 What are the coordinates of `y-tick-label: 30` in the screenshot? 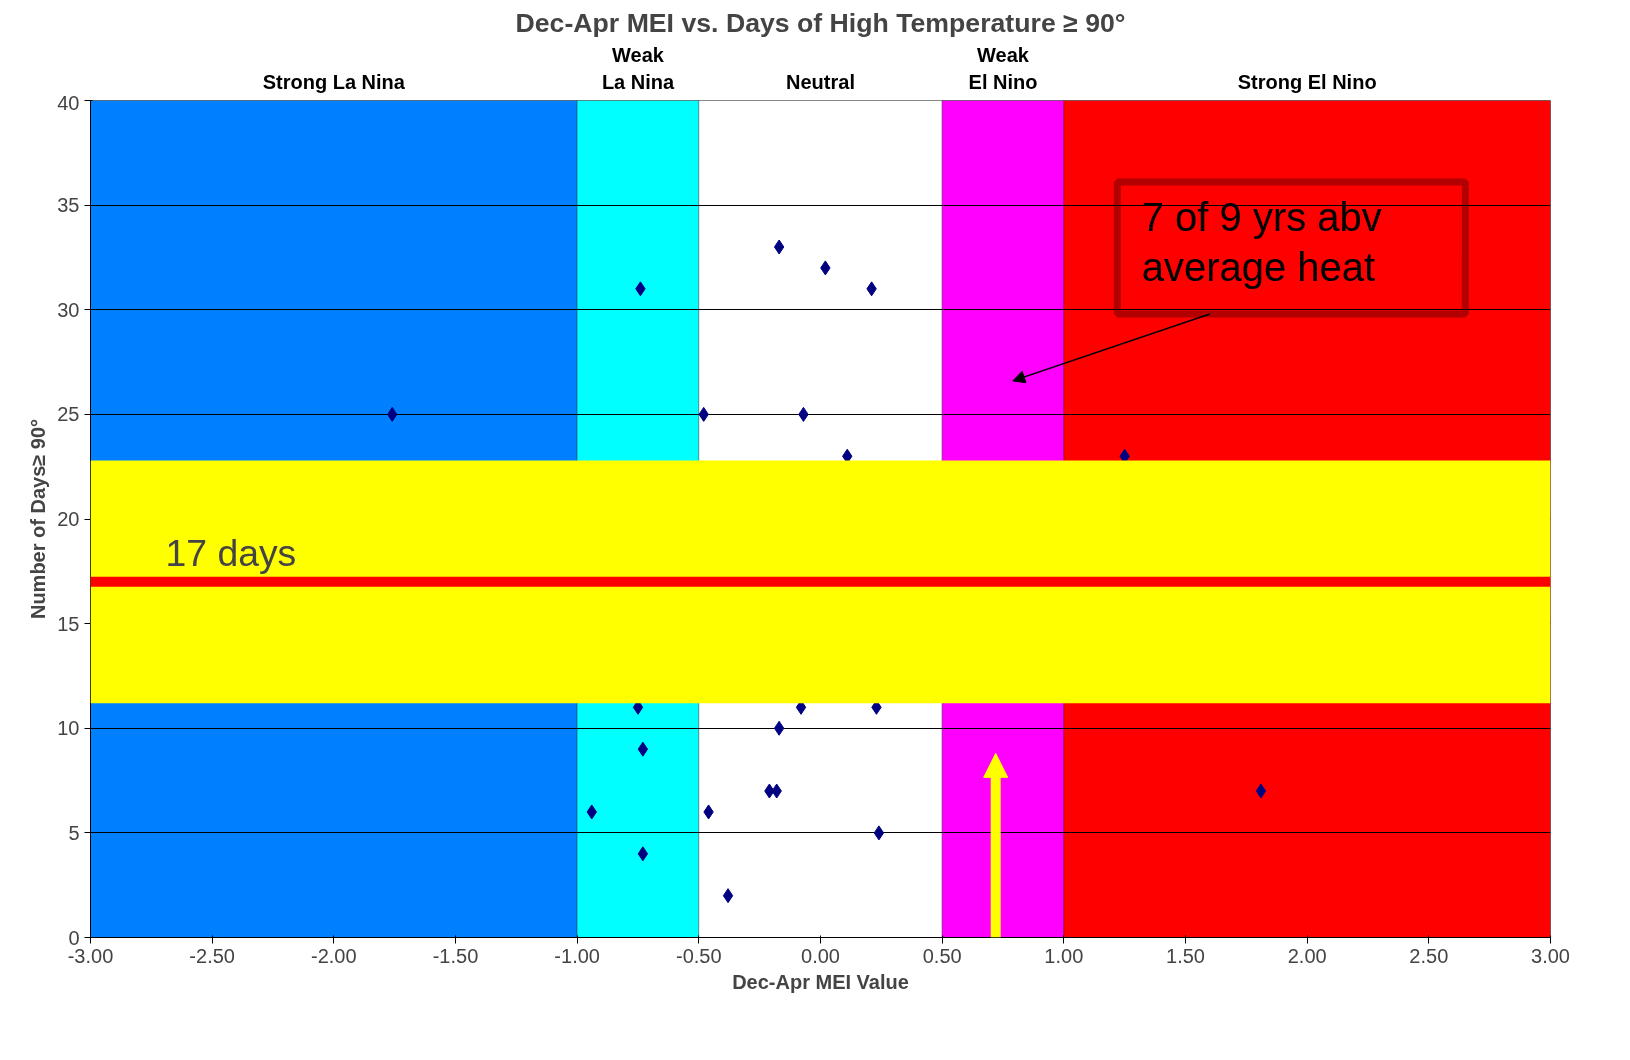 It's located at (68, 309).